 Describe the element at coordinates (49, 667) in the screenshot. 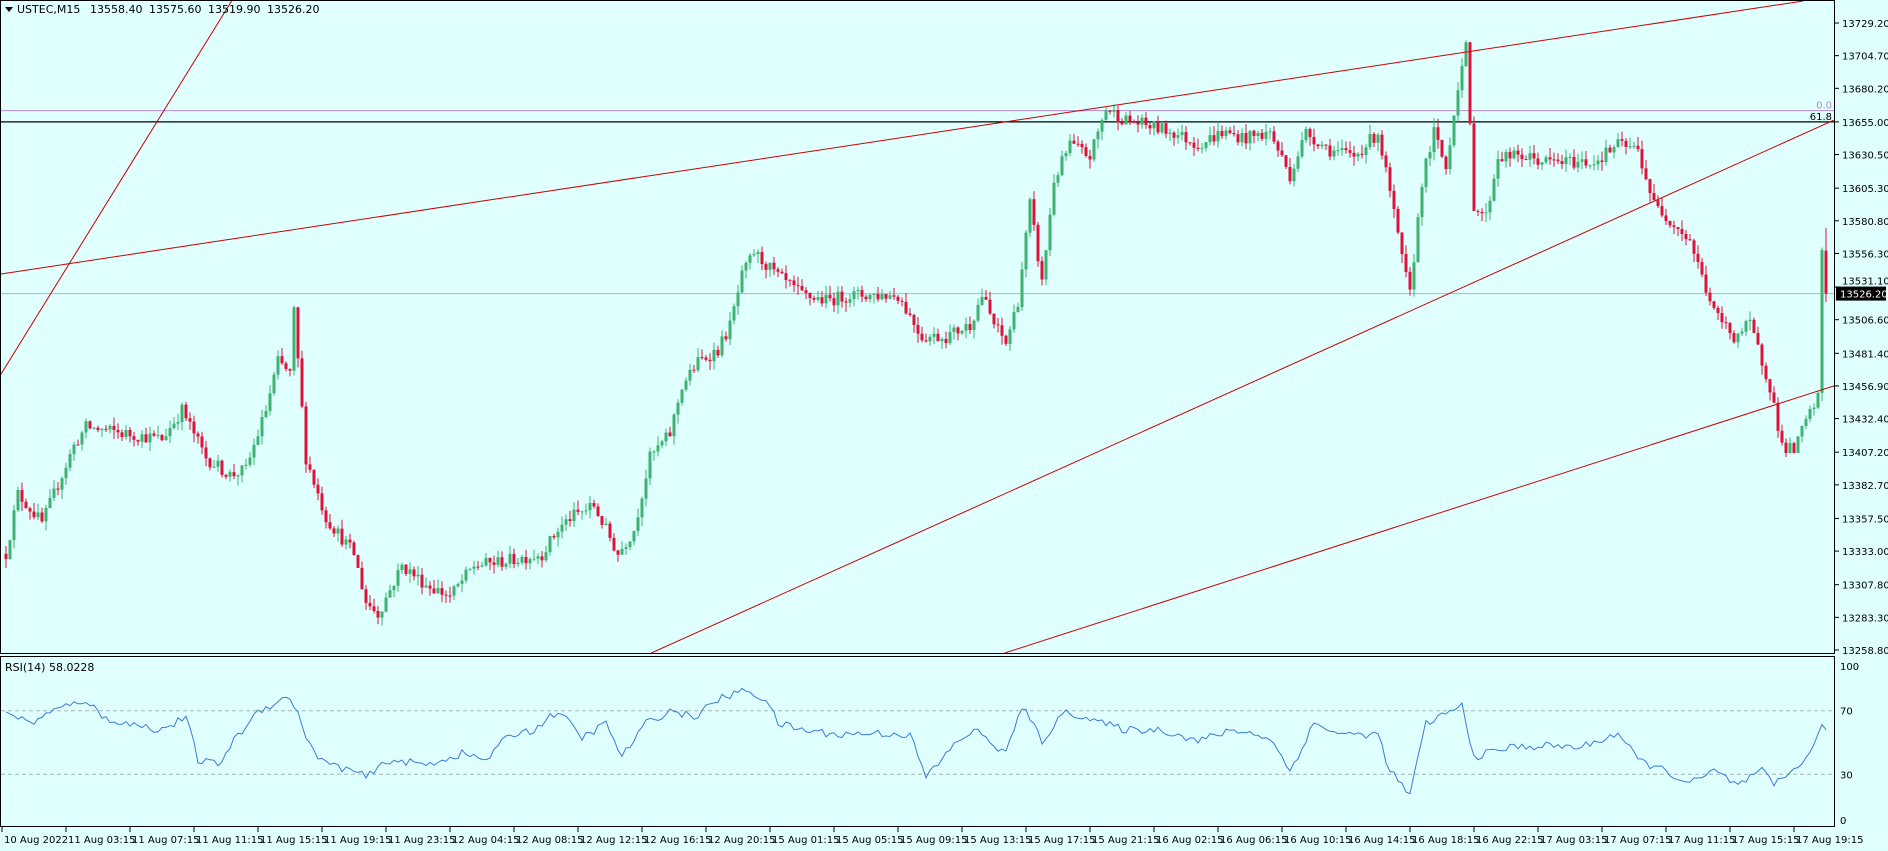

I see `rsi-label: RSI(14) 58.0228` at that location.